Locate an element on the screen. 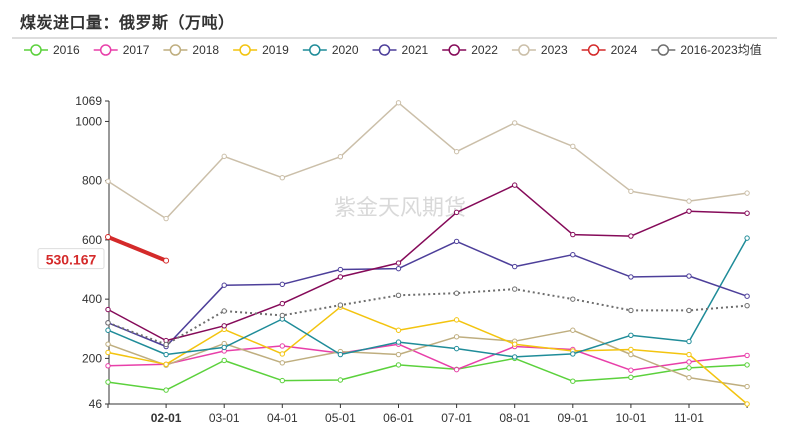 This screenshot has height=430, width=789. series-2016 is located at coordinates (427, 374).